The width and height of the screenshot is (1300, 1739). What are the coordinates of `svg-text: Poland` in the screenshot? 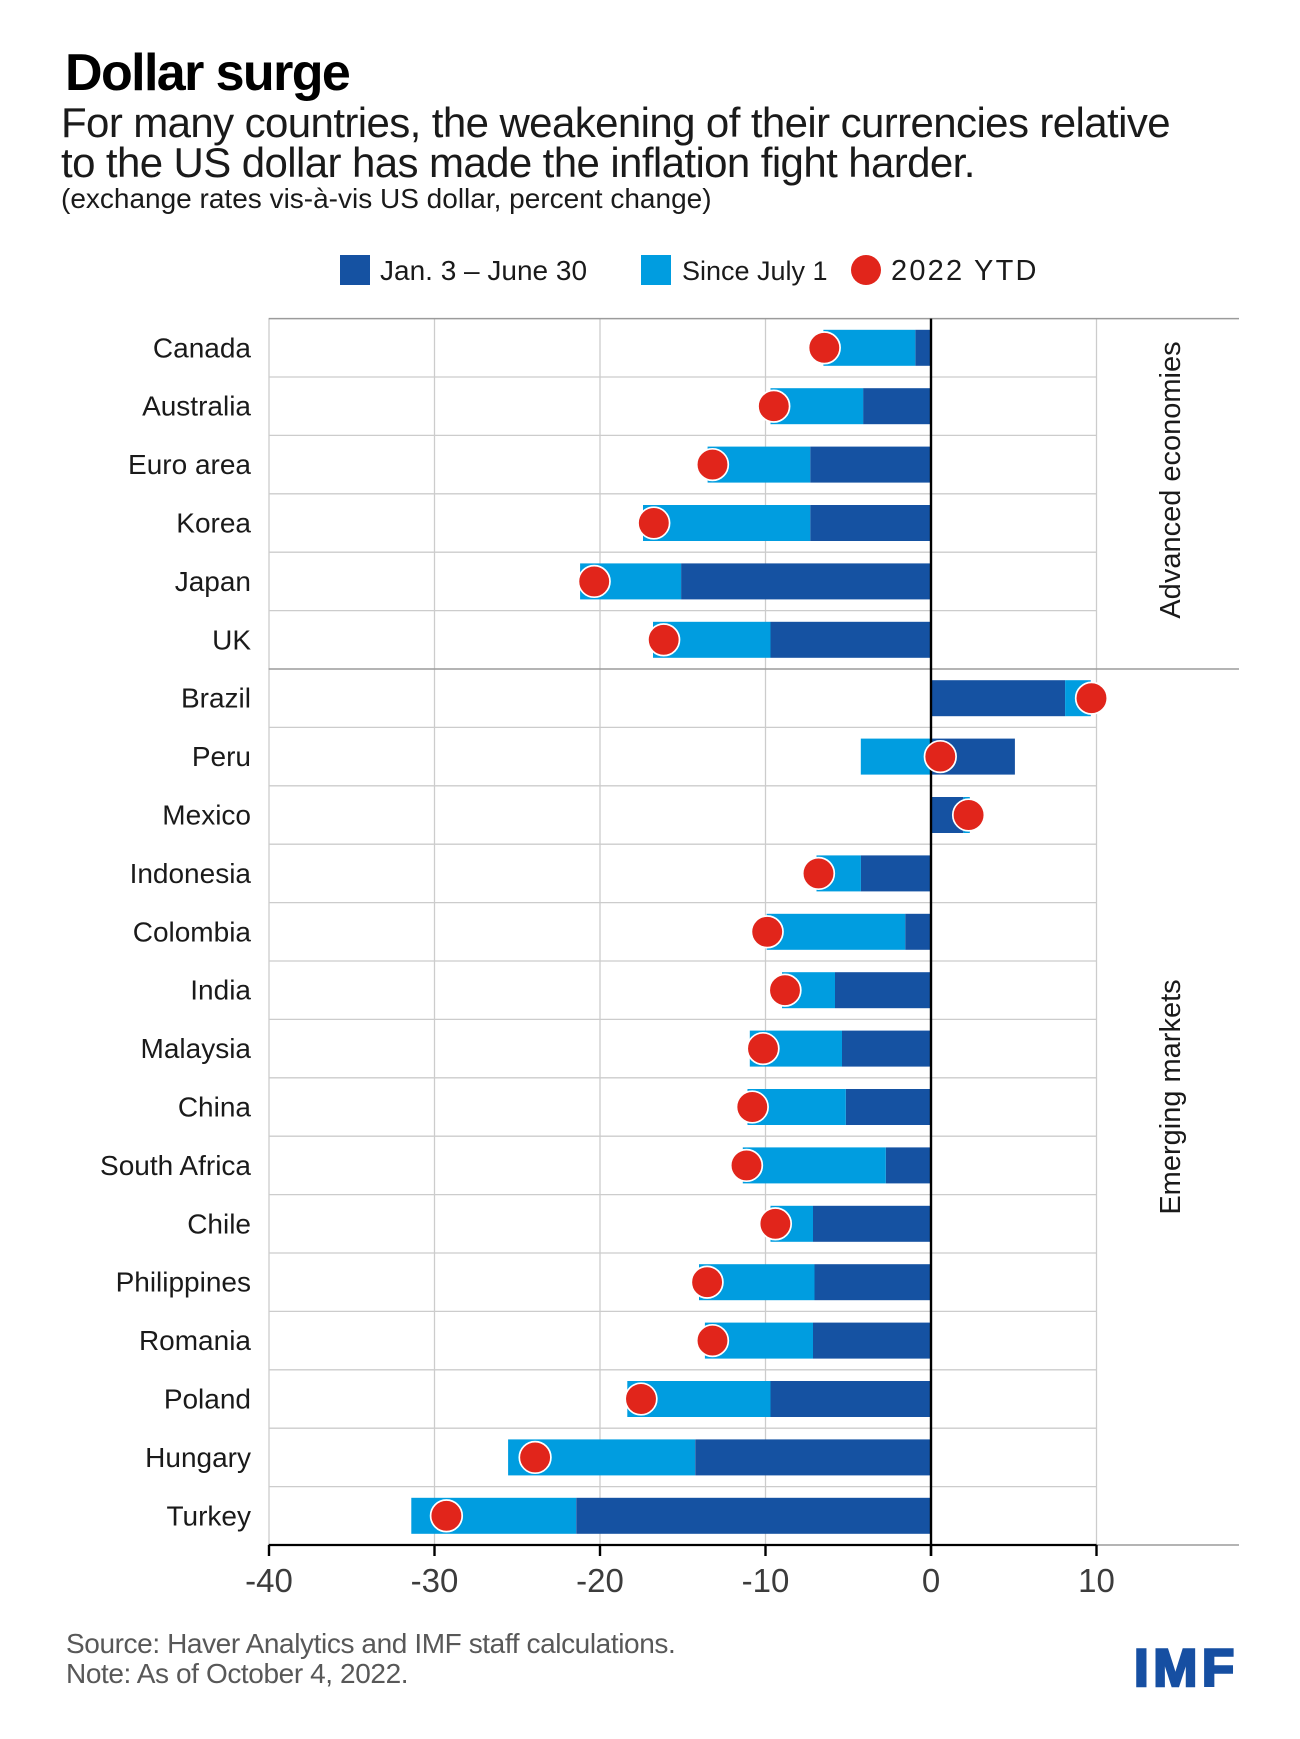 It's located at (207, 1399).